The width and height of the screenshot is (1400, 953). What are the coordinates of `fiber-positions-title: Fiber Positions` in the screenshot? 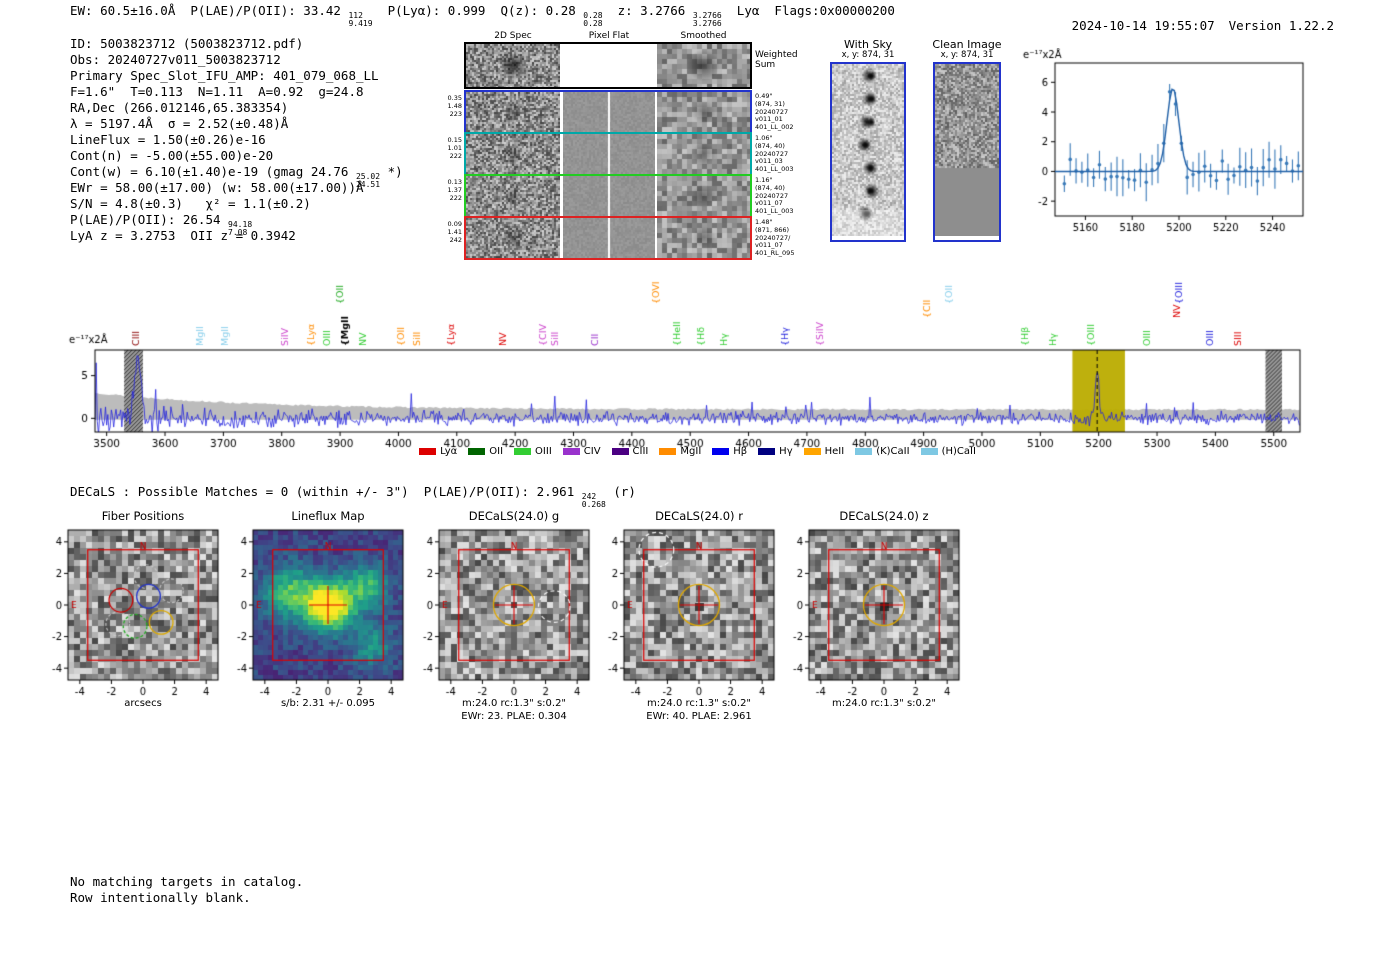 It's located at (143, 516).